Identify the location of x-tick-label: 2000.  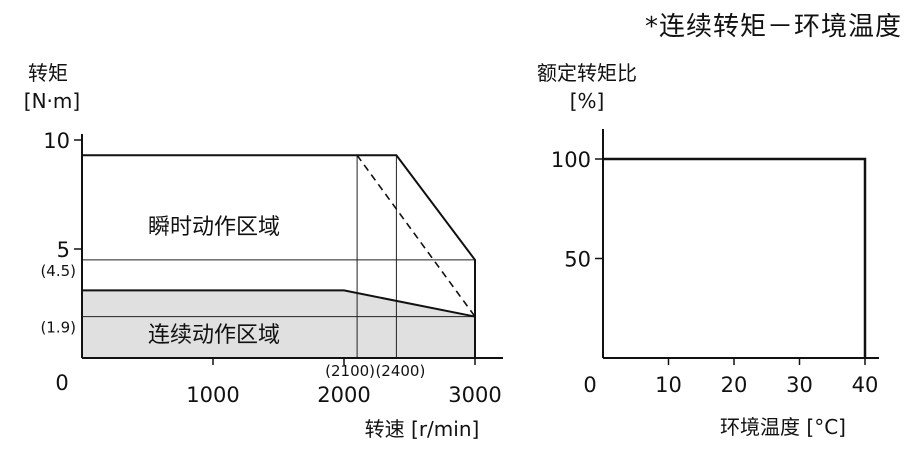
(343, 395).